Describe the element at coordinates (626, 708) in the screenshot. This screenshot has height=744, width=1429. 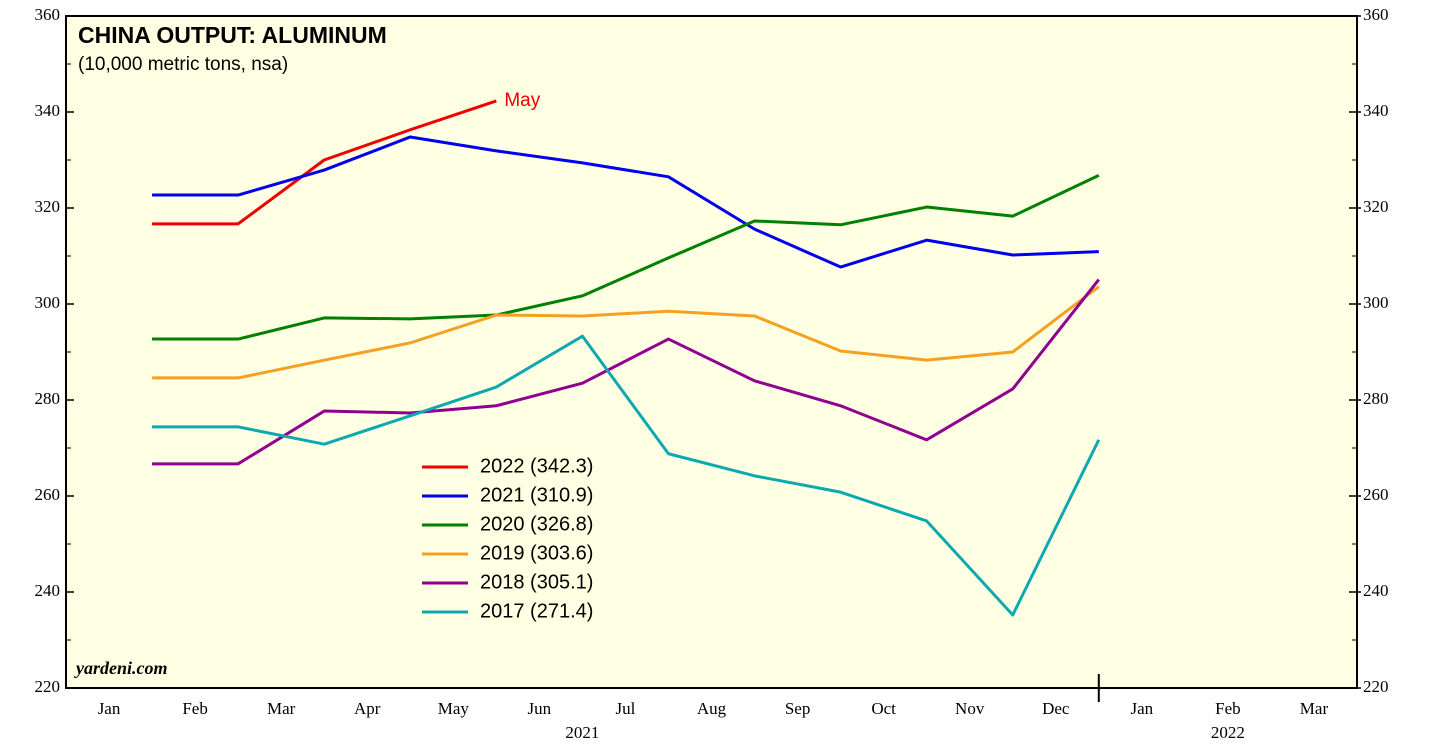
I see `x-tick-label: Jul` at that location.